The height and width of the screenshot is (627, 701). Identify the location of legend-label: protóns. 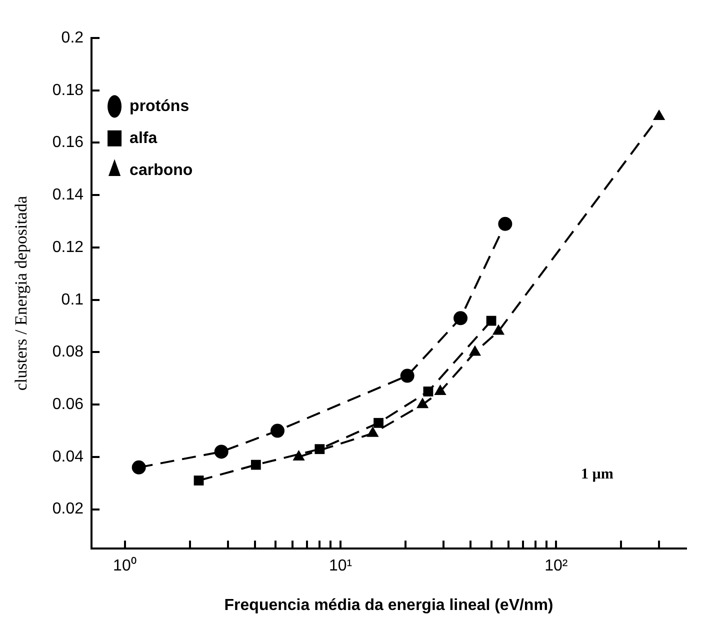
(160, 106).